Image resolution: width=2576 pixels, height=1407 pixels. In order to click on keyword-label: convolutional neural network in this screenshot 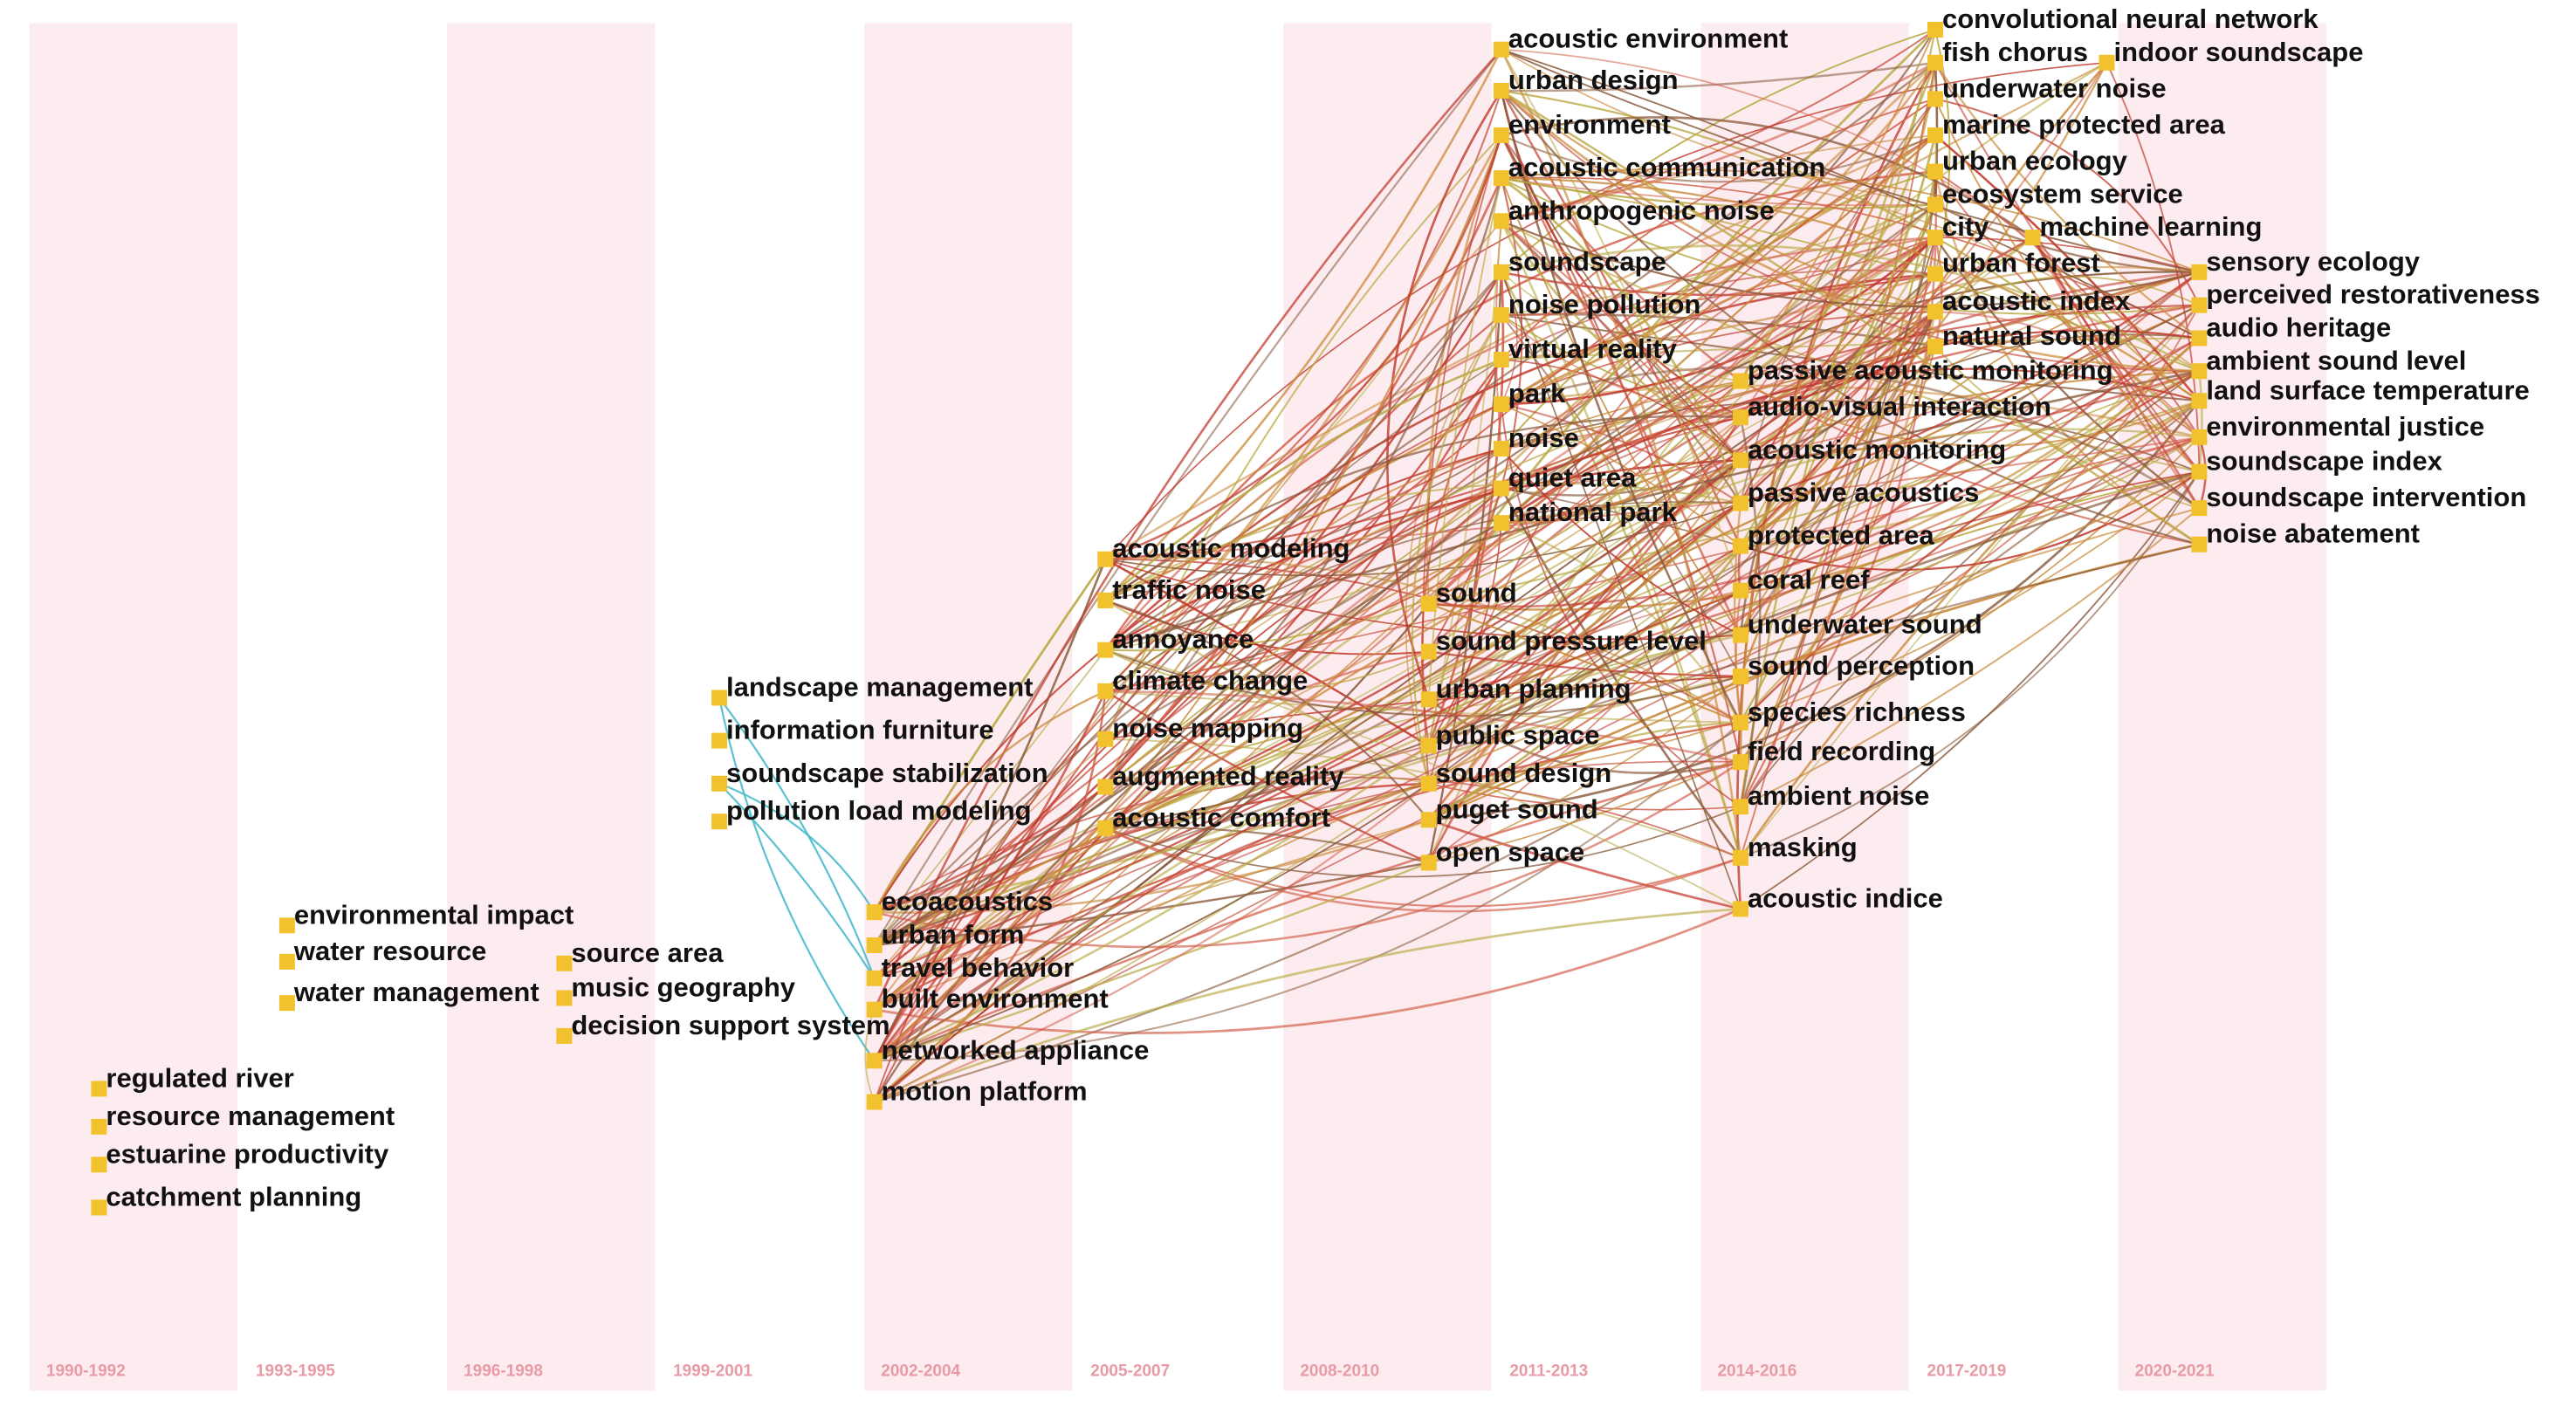, I will do `click(2130, 19)`.